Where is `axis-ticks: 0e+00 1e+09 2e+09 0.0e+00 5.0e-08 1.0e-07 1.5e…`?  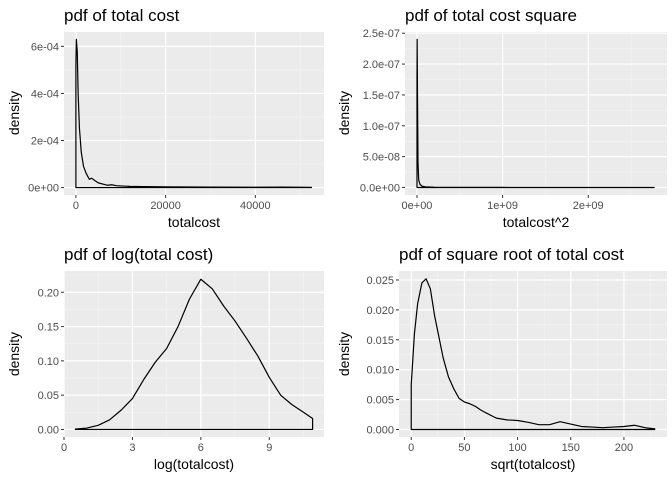 axis-ticks: 0e+00 1e+09 2e+09 0.0e+00 5.0e-08 1.0e-07 1.5e… is located at coordinates (482, 120).